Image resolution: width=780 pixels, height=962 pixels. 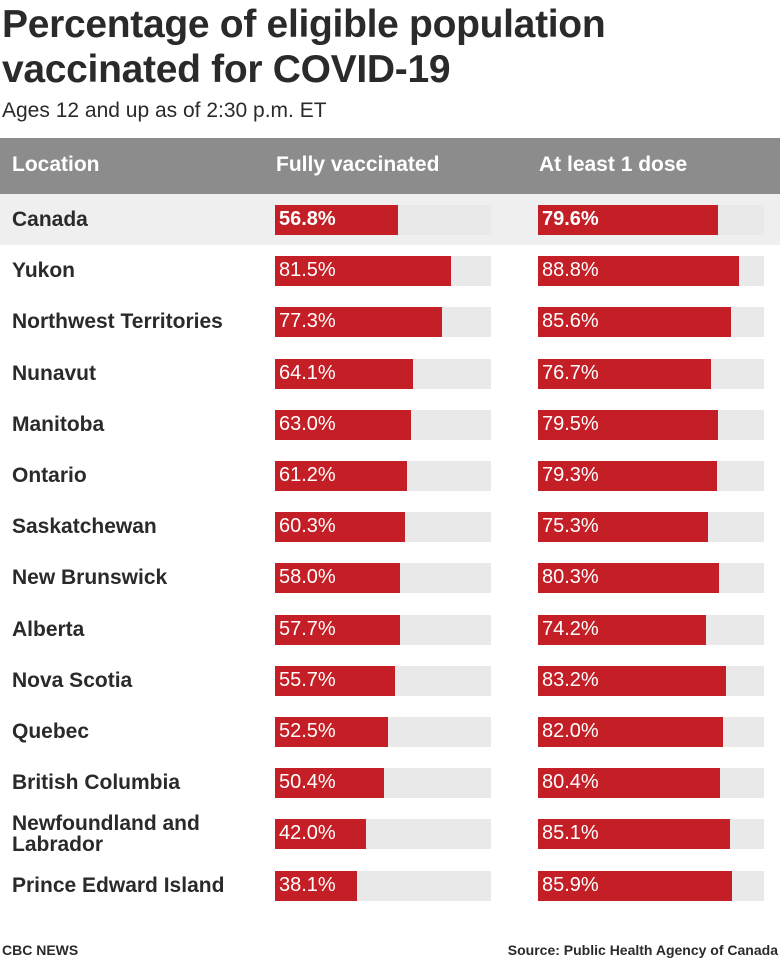 I want to click on fully-vaccinated-track: 57.7%, so click(x=383, y=629).